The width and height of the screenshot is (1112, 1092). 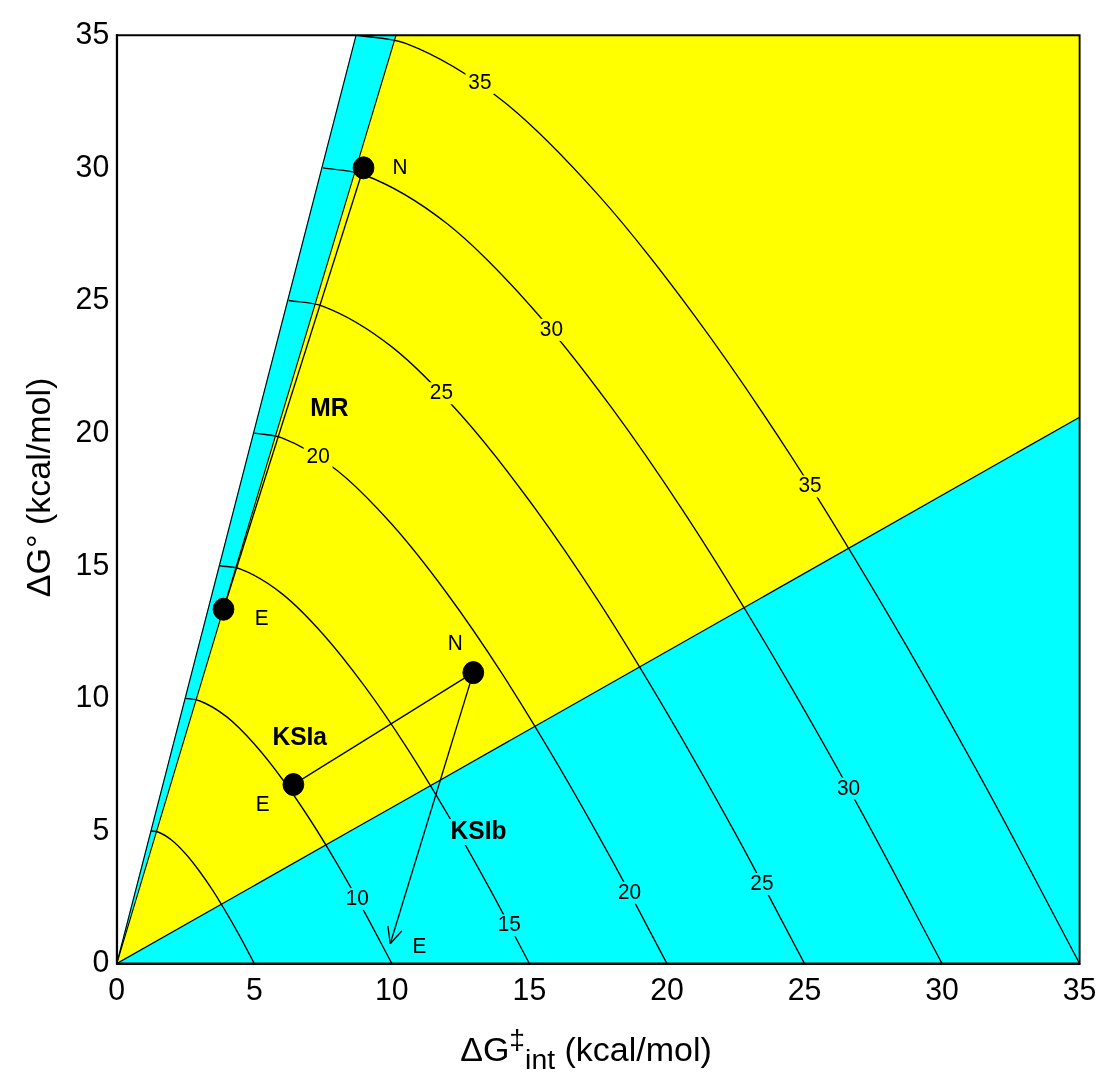 I want to click on annotation: MR, so click(x=329, y=407).